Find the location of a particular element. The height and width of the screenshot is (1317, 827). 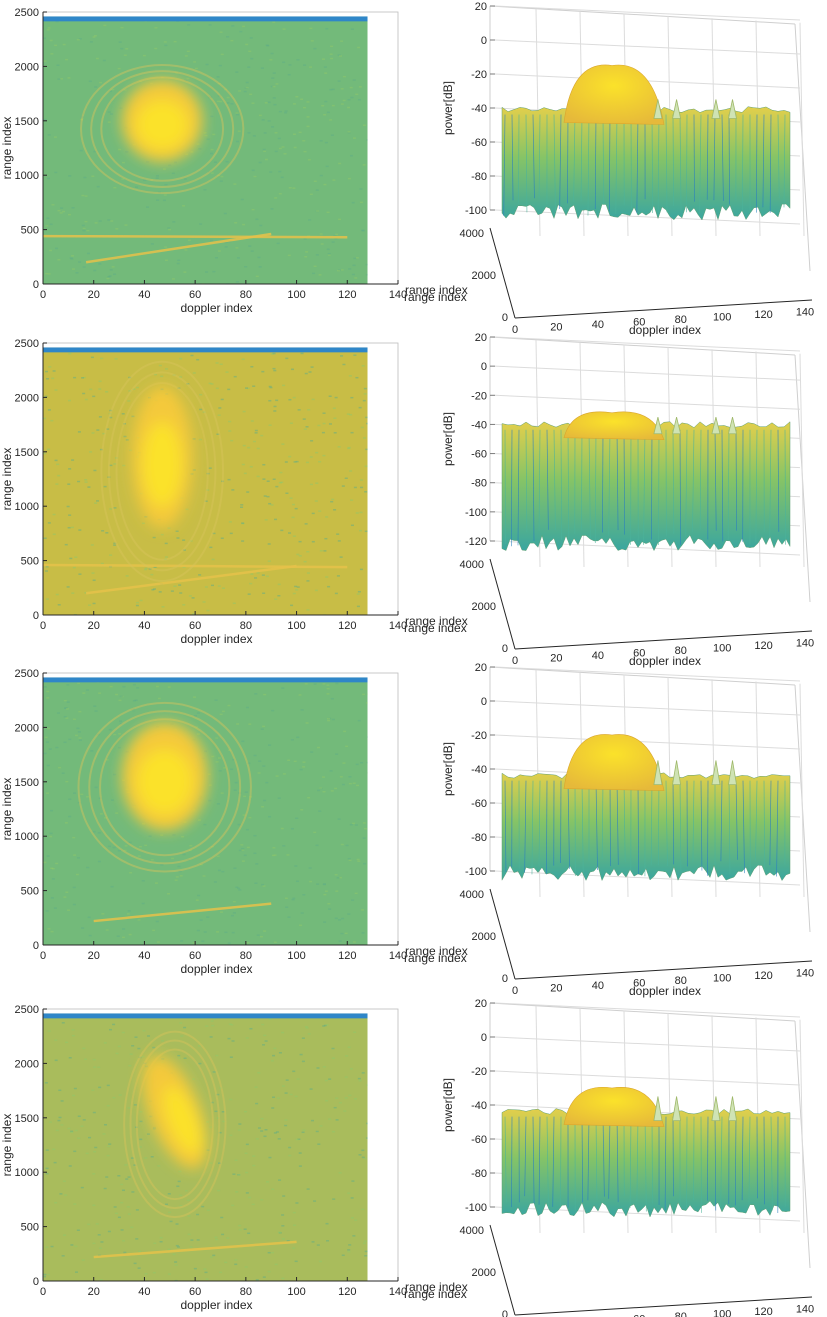

x-tick-label: 140 is located at coordinates (398, 956).